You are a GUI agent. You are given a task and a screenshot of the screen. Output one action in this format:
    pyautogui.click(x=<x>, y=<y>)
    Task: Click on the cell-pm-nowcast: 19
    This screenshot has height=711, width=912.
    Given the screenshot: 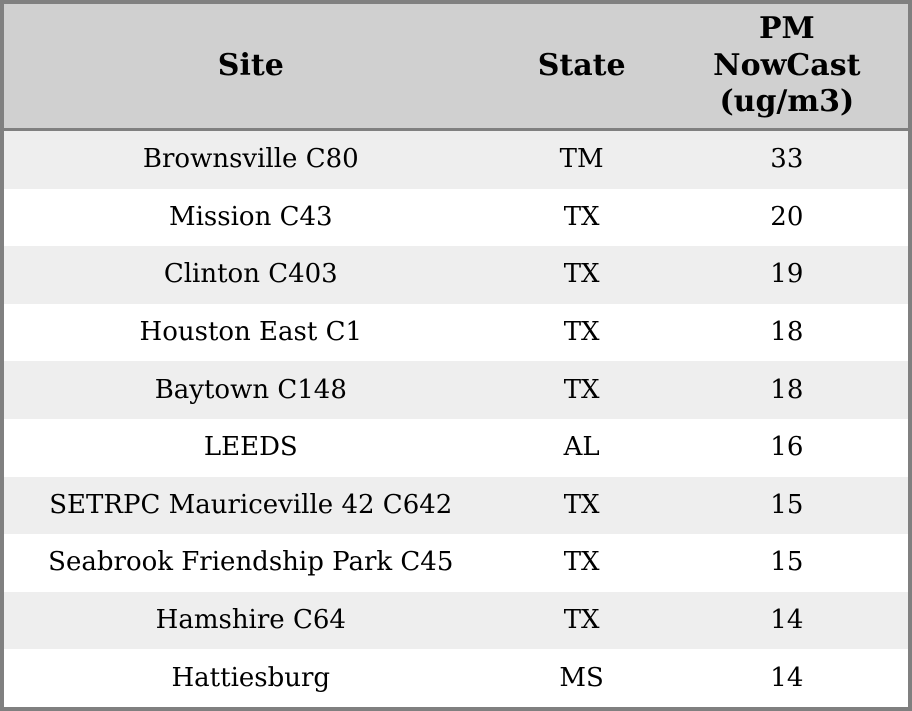 What is the action you would take?
    pyautogui.click(x=787, y=274)
    